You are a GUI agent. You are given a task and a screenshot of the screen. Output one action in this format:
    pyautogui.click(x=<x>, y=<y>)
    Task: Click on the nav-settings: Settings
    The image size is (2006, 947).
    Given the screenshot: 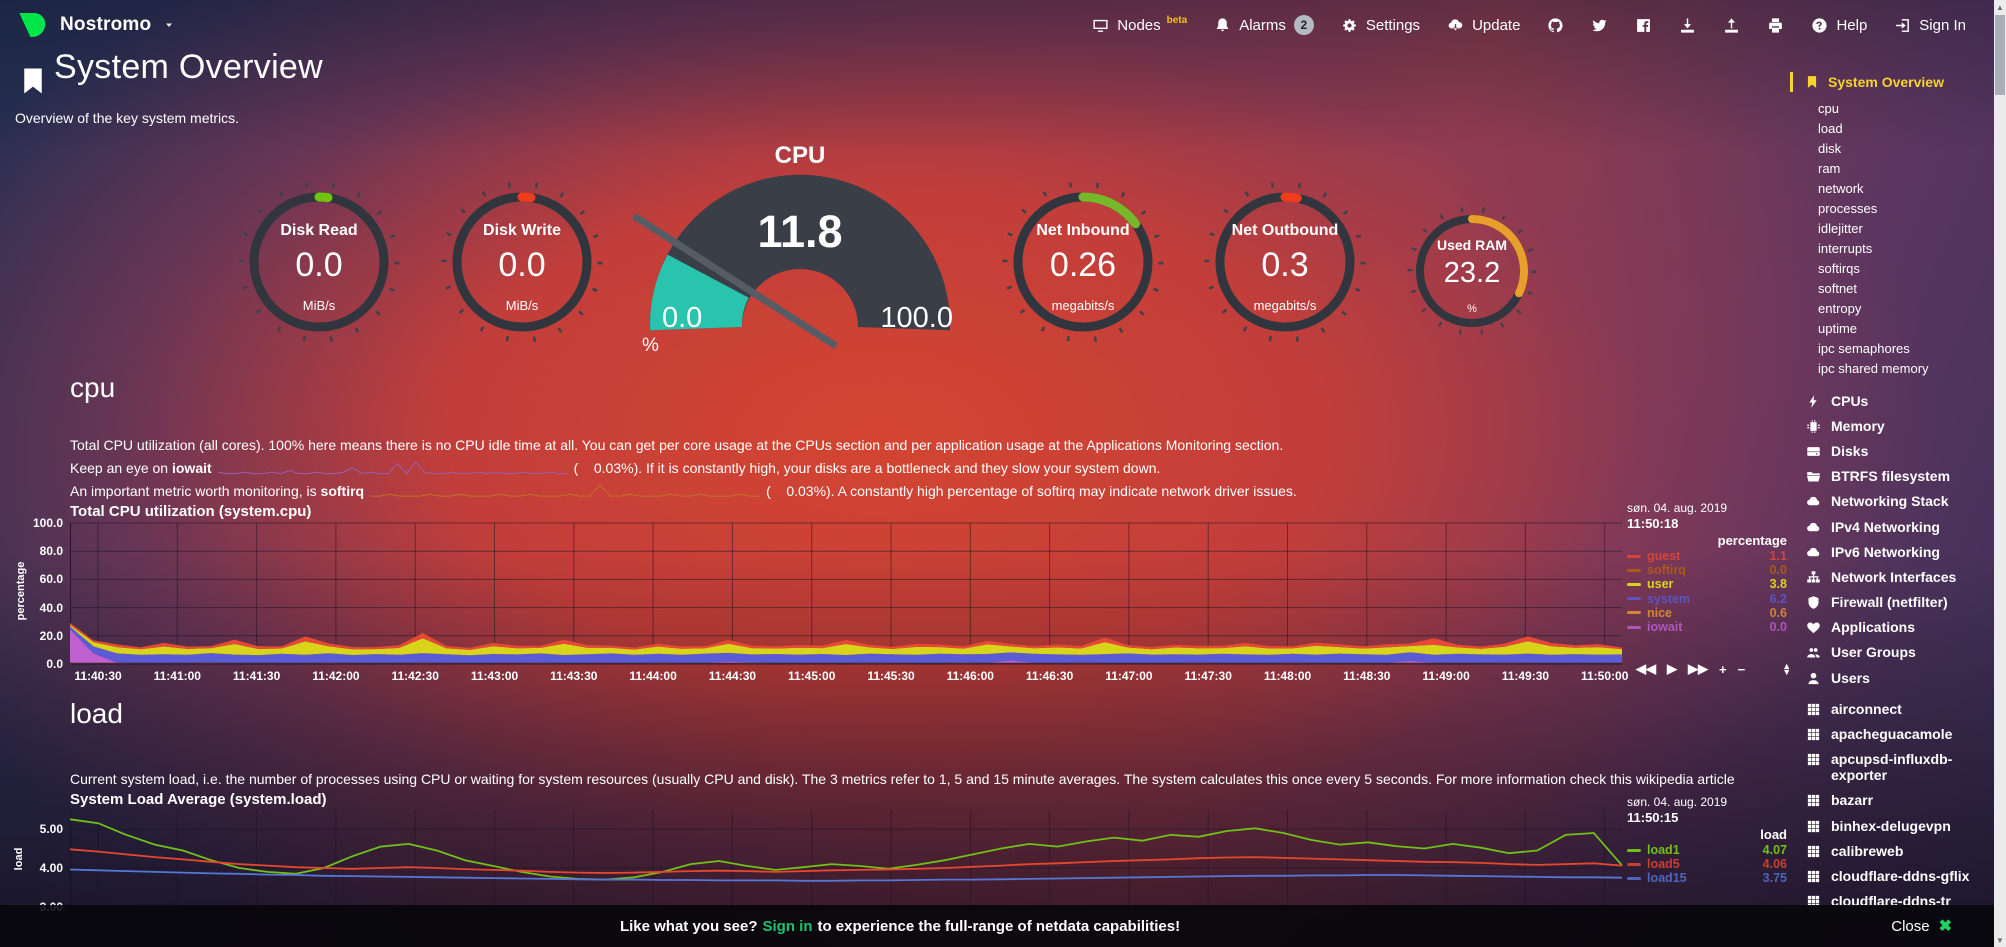 What is the action you would take?
    pyautogui.click(x=1380, y=25)
    